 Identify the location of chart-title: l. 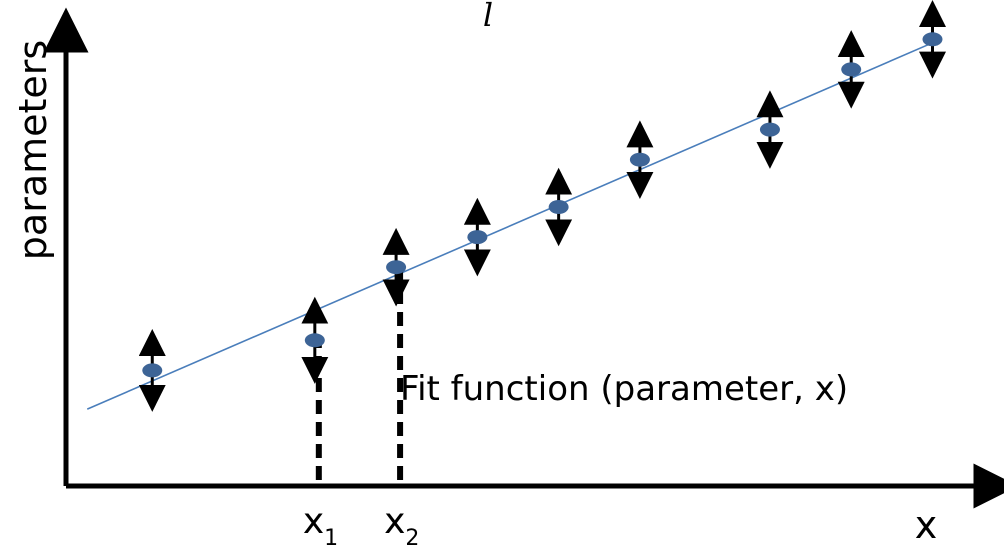
(488, 17).